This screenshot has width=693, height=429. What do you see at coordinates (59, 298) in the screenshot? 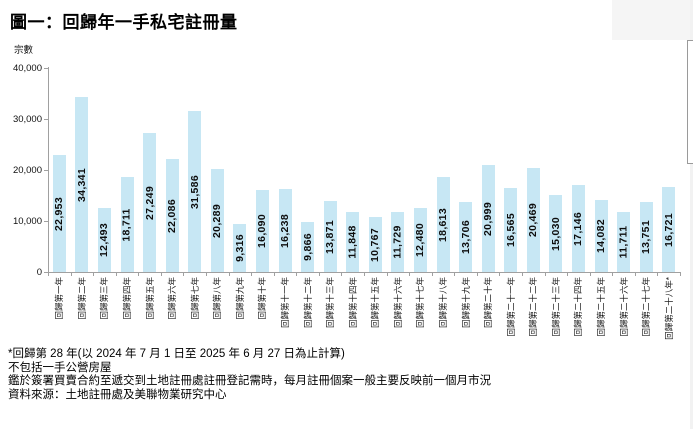
I see `x-axis-category-label: 回歸第一年` at bounding box center [59, 298].